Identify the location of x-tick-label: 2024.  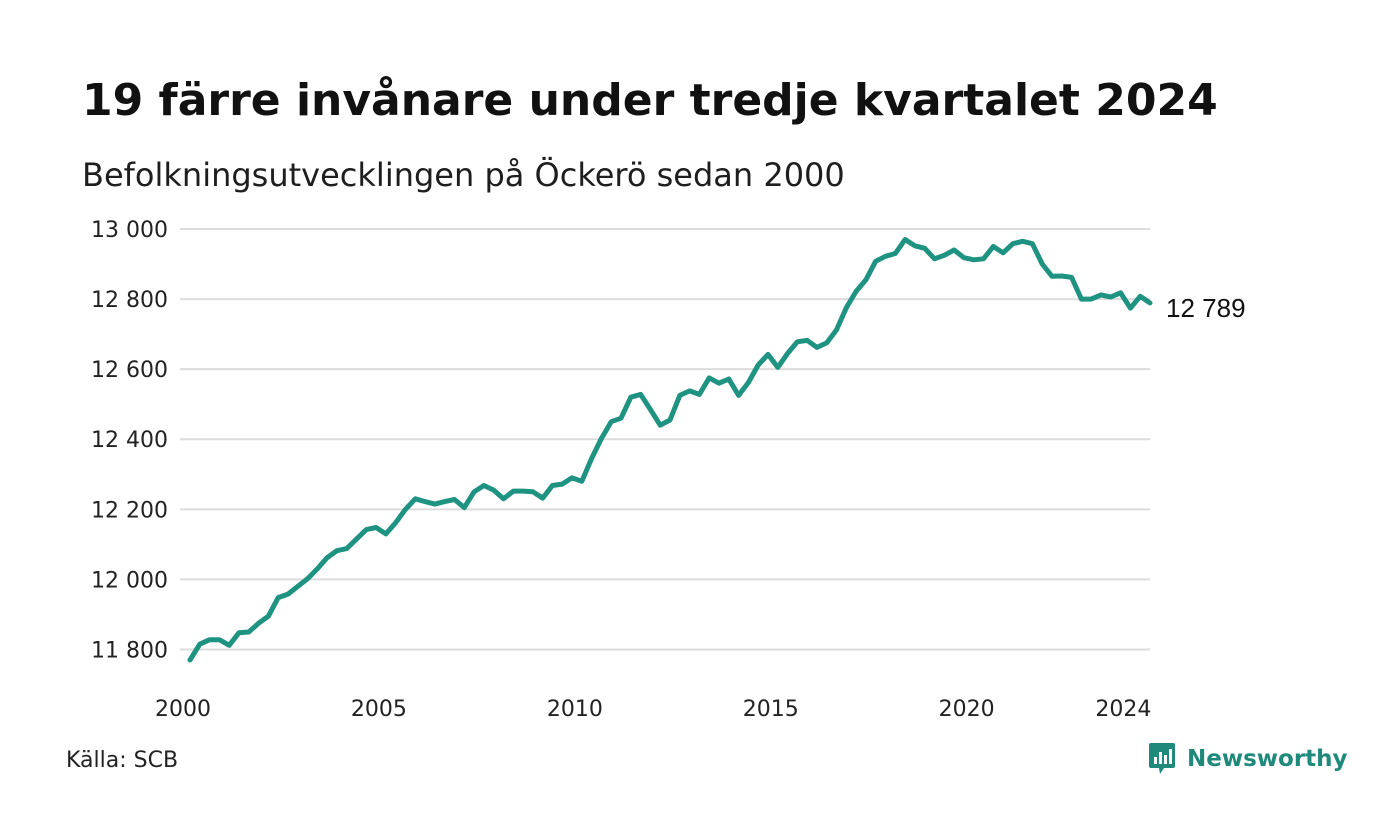
(1123, 709).